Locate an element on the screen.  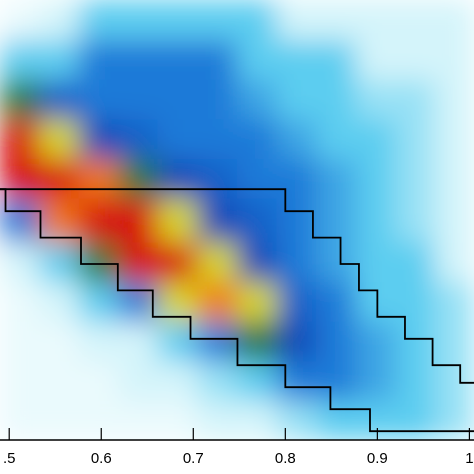
x-tick-label: 0.7 is located at coordinates (193, 458).